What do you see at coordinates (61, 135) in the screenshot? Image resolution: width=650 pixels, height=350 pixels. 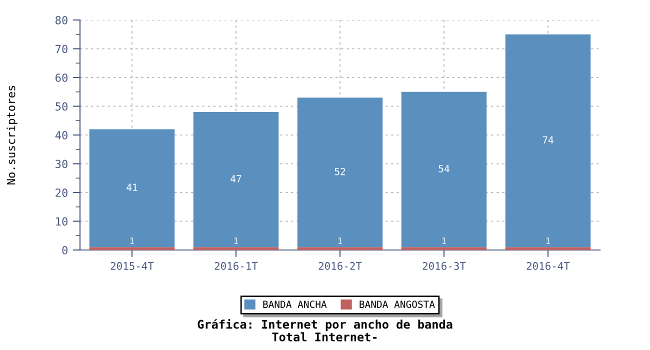 I see `y-tick-label: 40` at bounding box center [61, 135].